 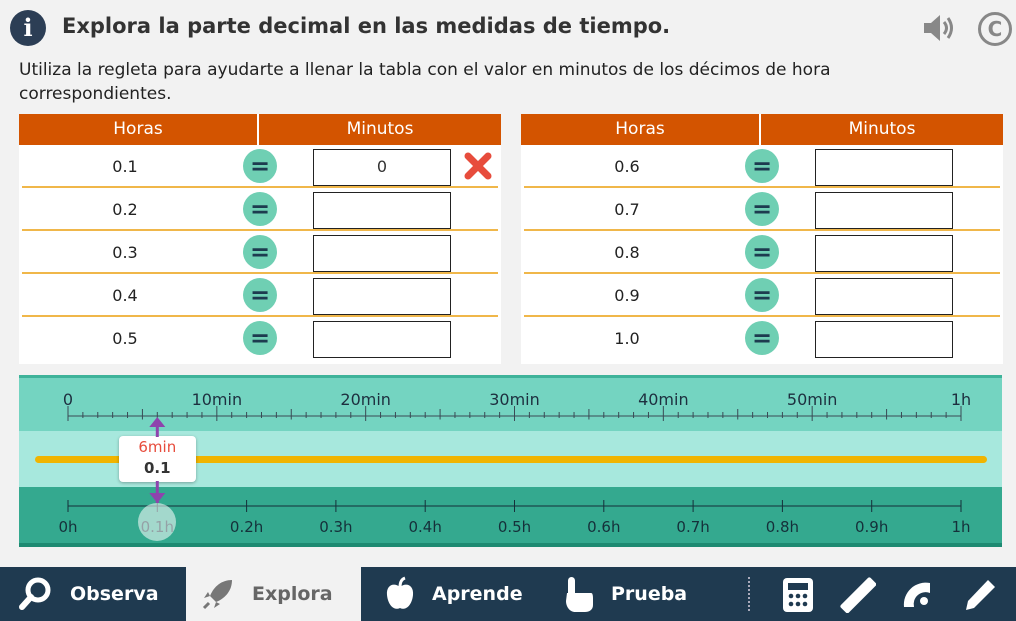 What do you see at coordinates (382, 167) in the screenshot?
I see `minutes-input: 0` at bounding box center [382, 167].